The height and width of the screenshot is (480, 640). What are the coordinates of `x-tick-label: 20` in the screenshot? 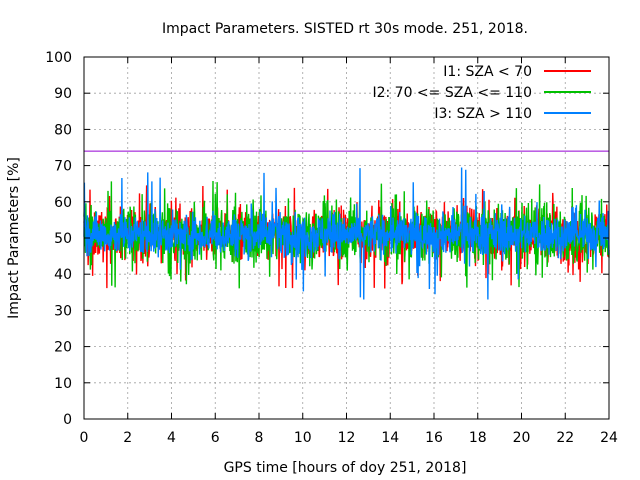 It's located at (522, 438).